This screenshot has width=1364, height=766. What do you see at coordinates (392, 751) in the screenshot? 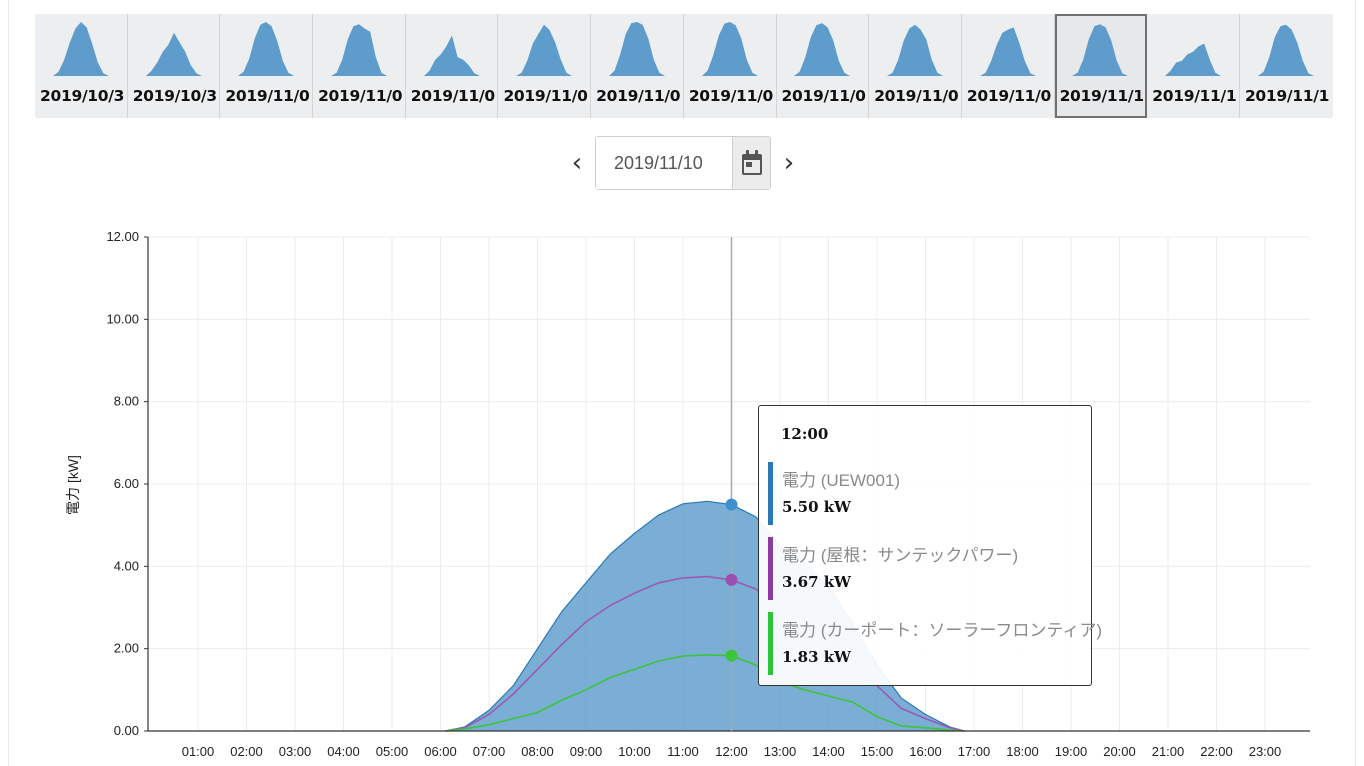
I see `x-tick-label: 05:00` at bounding box center [392, 751].